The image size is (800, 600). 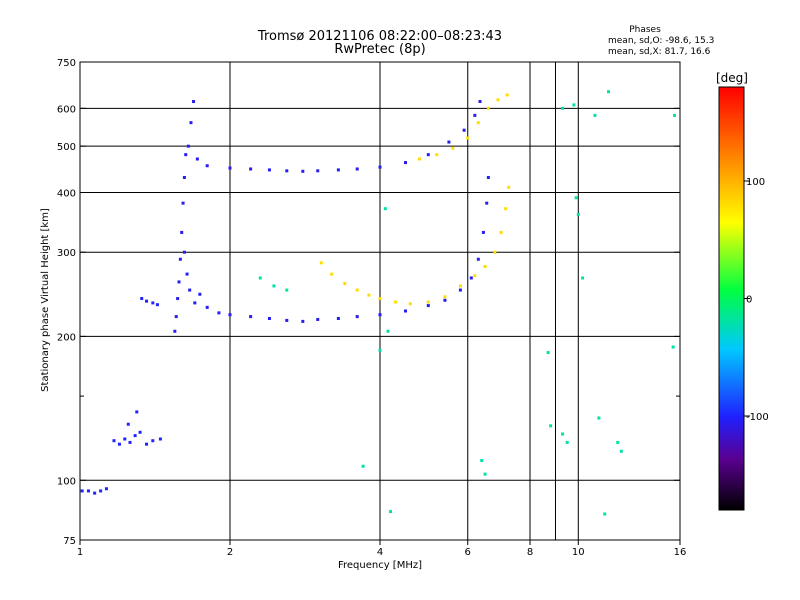 I want to click on chart-title: Tromsø 20121106 08:22:00–08:23:43, so click(x=379, y=36).